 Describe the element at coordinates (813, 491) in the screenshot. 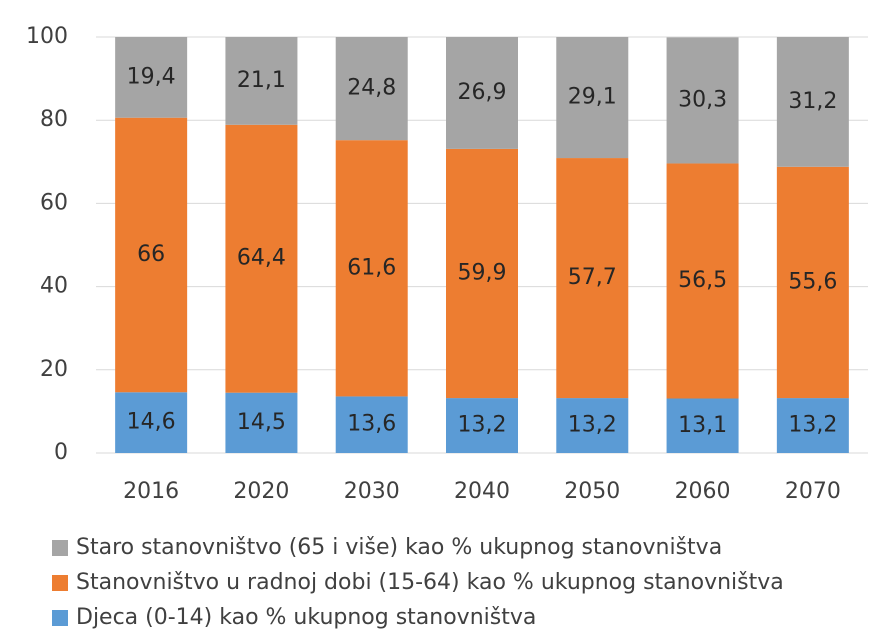

I see `x-tick-label: 2070` at that location.